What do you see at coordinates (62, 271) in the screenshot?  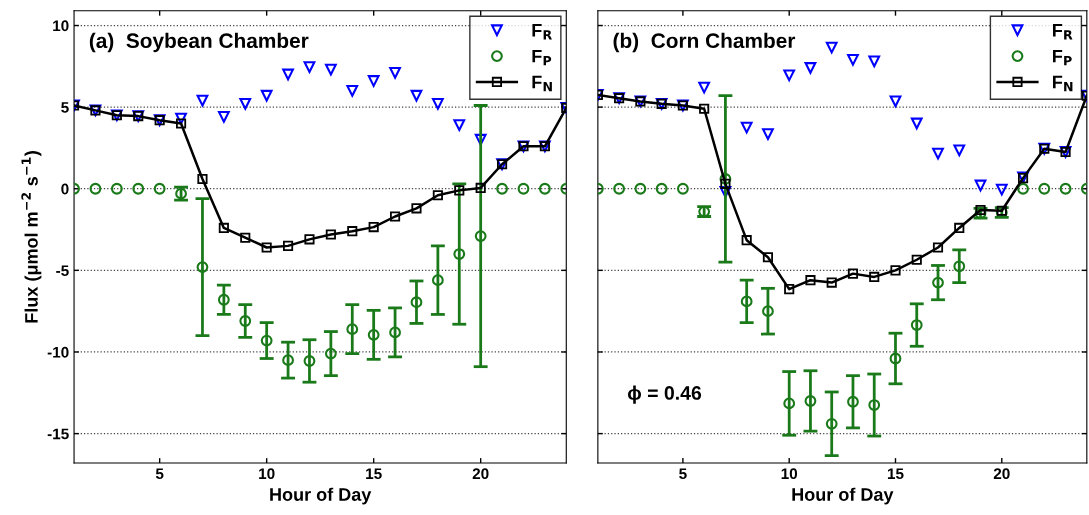 I see `y-tick-label: -5` at bounding box center [62, 271].